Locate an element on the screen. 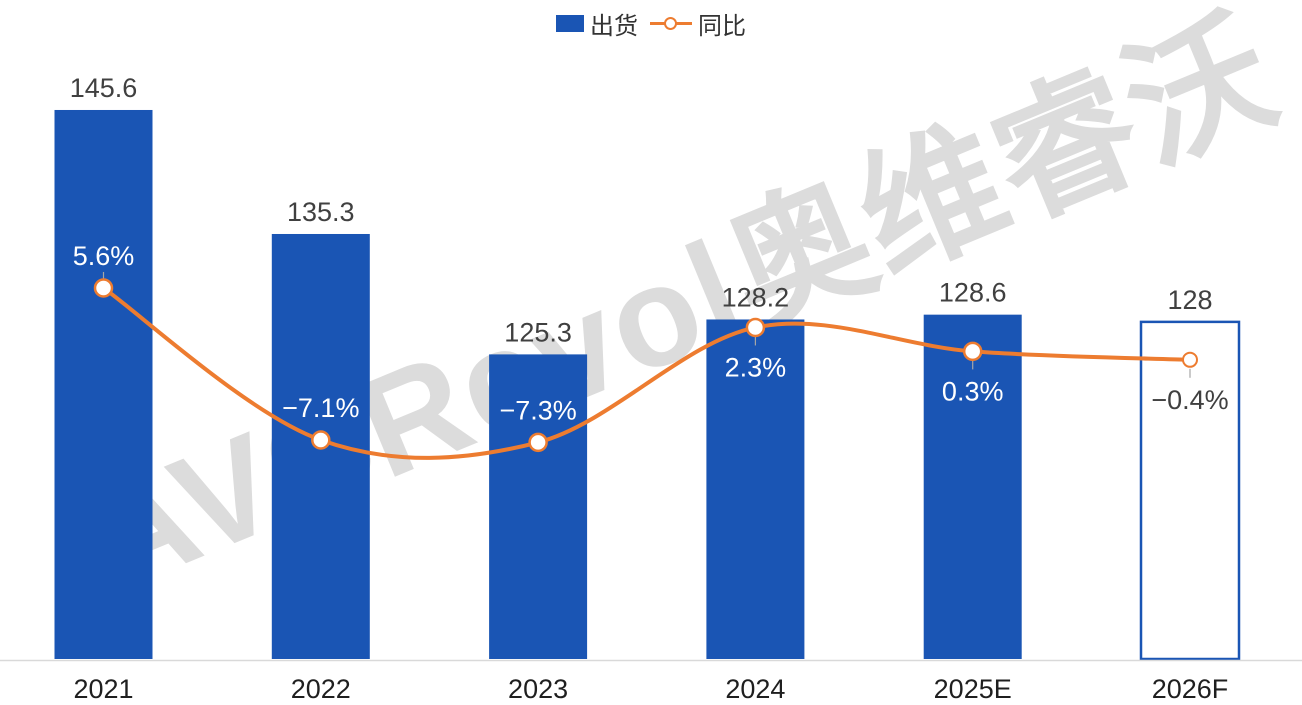  yoy-marker-2026F is located at coordinates (1190, 359).